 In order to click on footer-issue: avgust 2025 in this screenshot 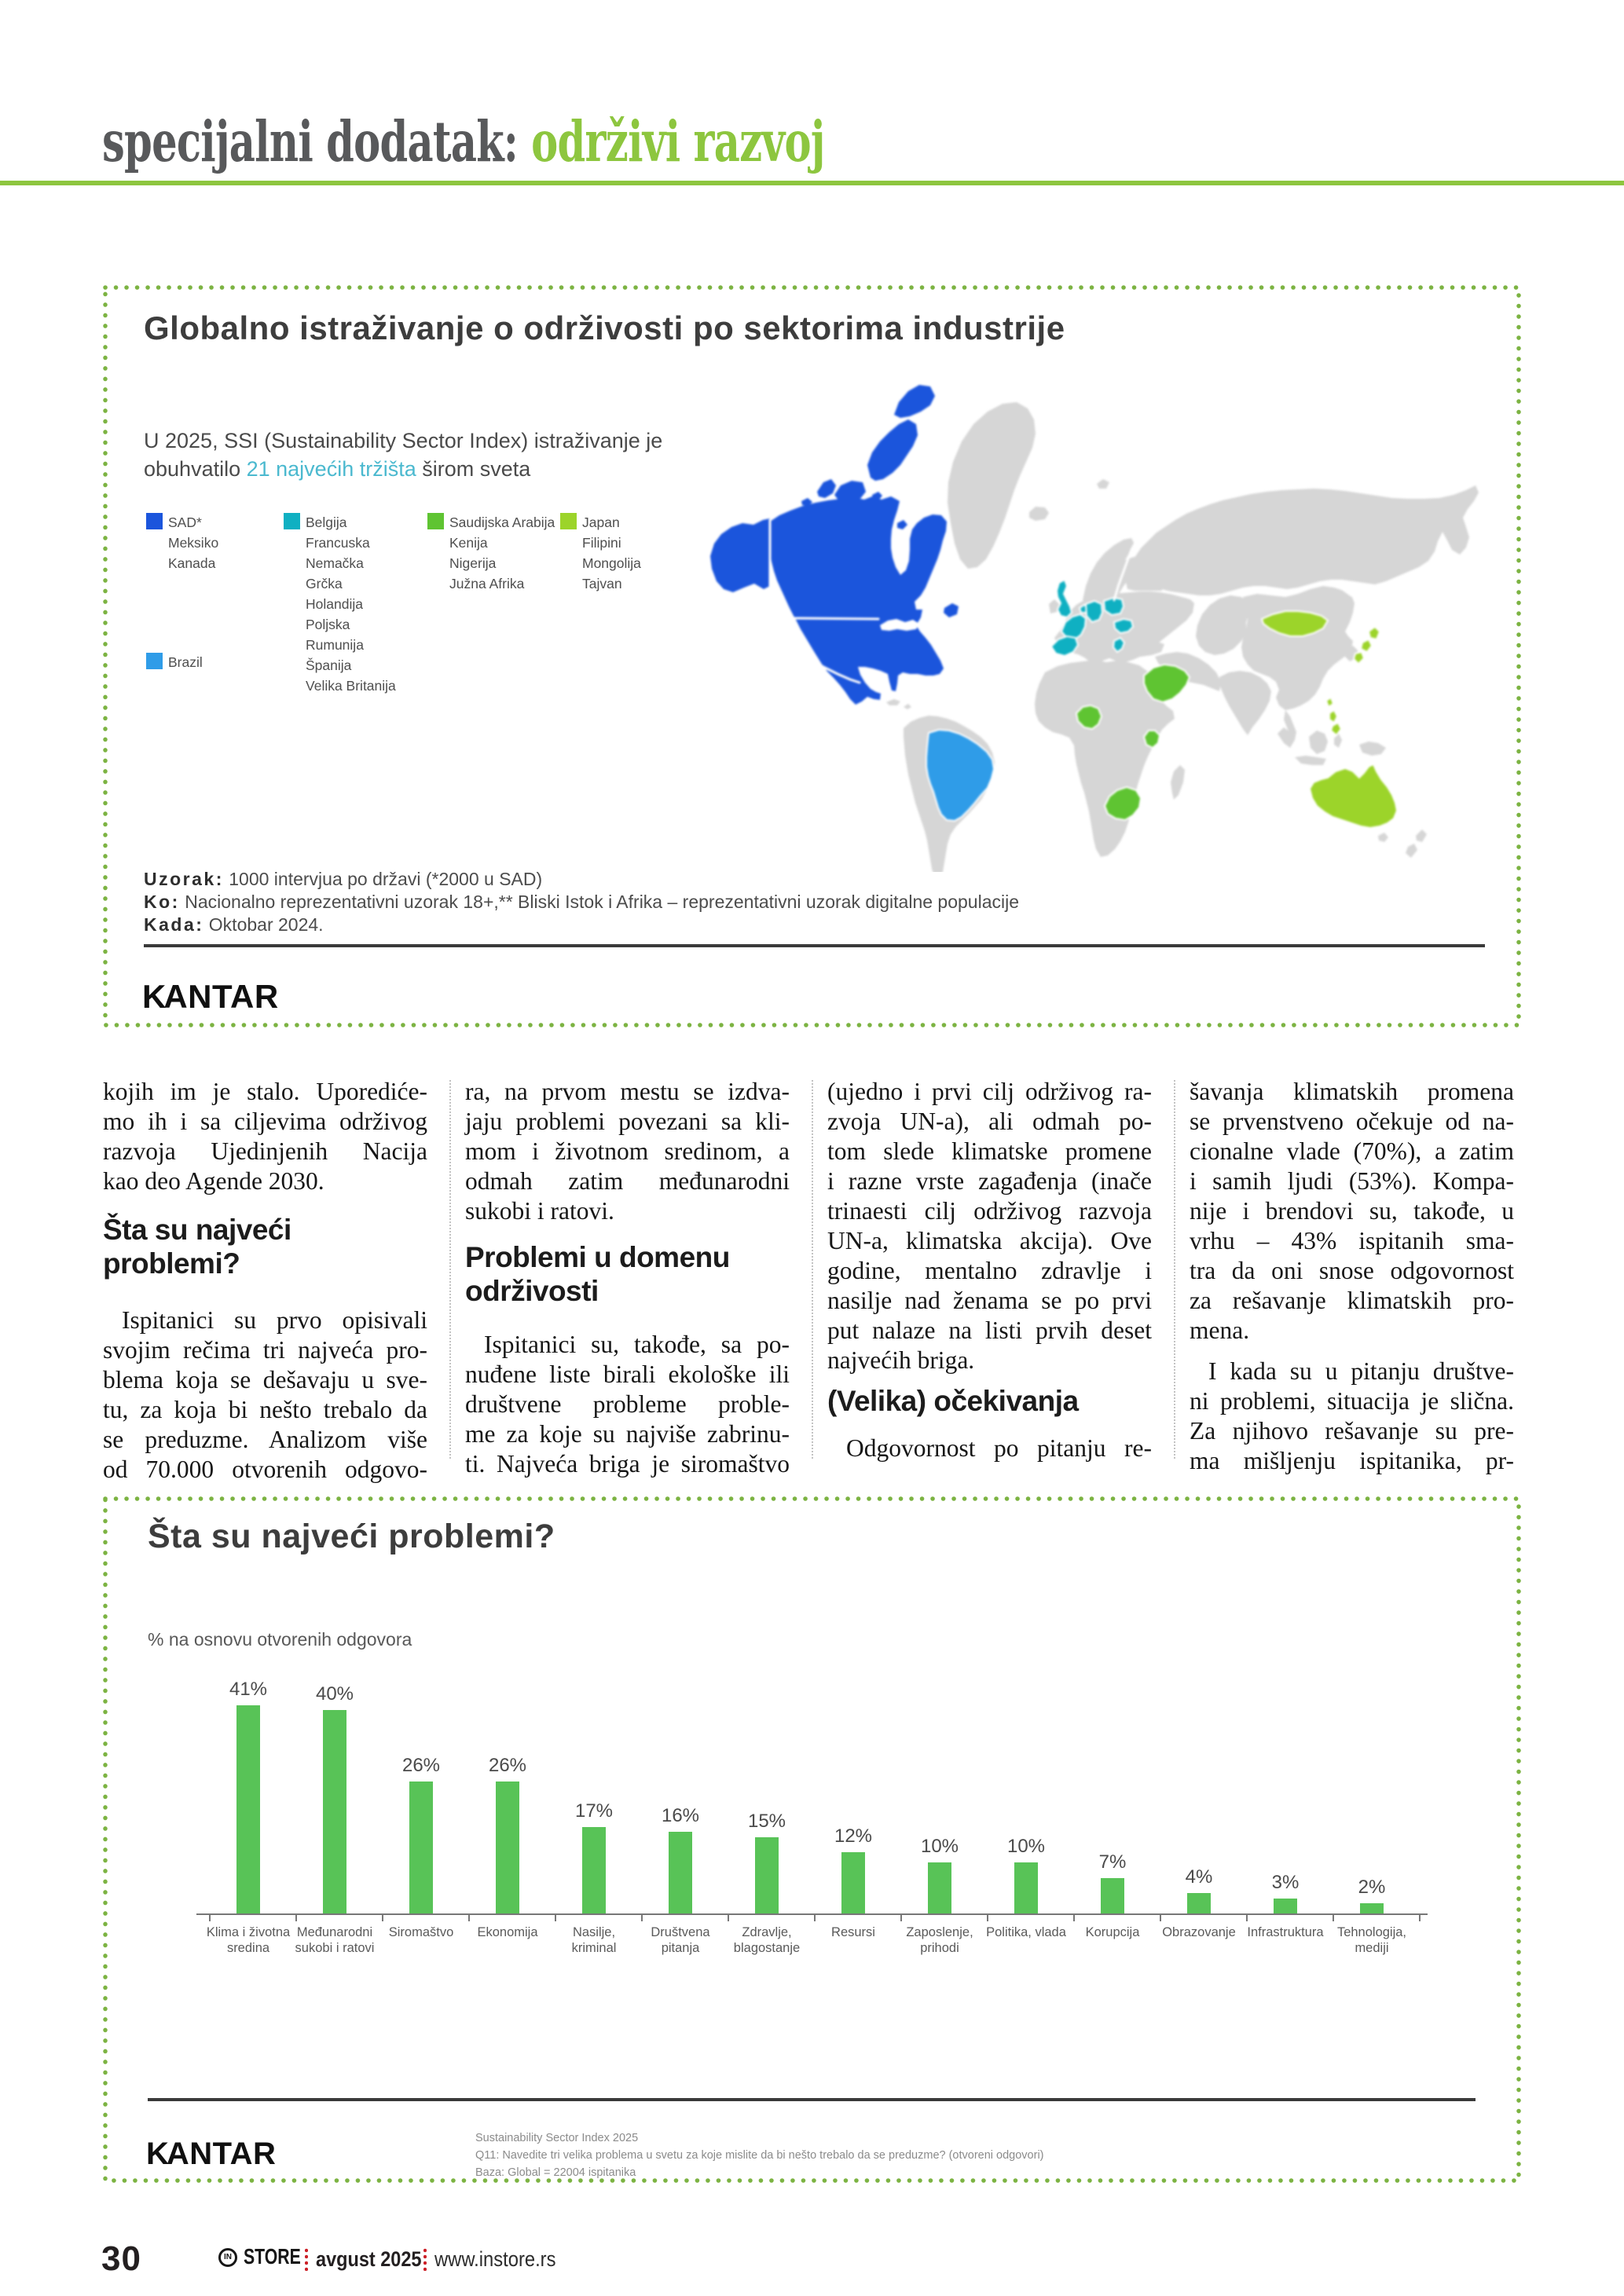, I will do `click(369, 2259)`.